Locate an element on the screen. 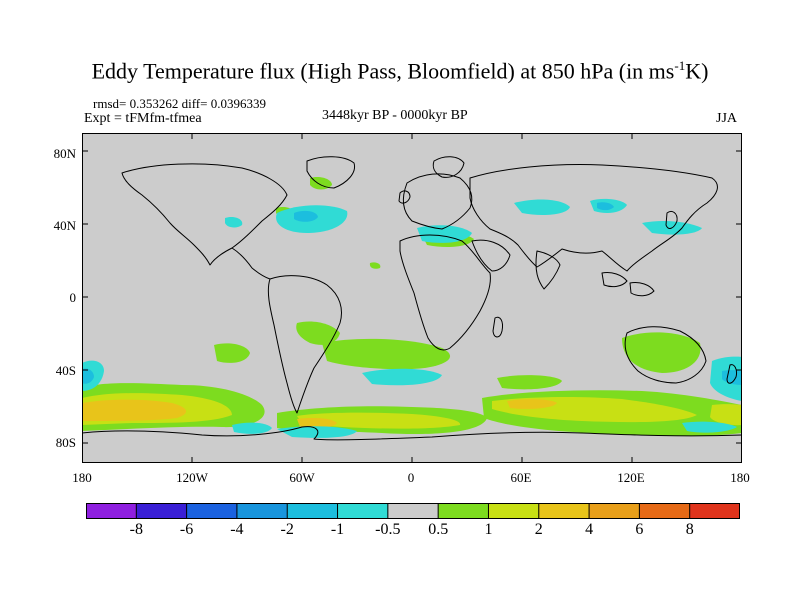  india-coastline is located at coordinates (548, 270).